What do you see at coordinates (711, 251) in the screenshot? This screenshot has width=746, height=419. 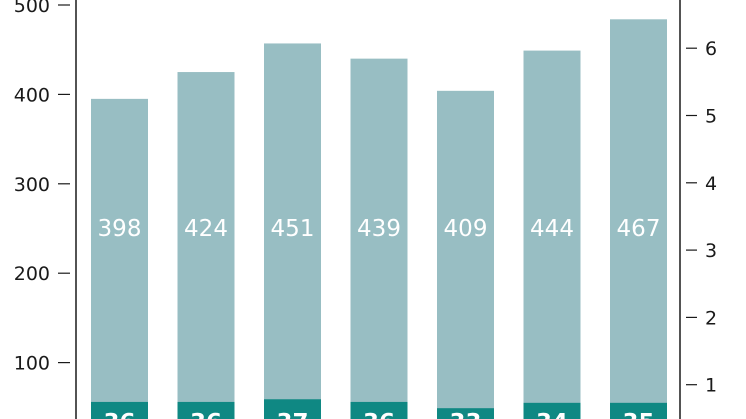 I see `right-tick-label: 3` at bounding box center [711, 251].